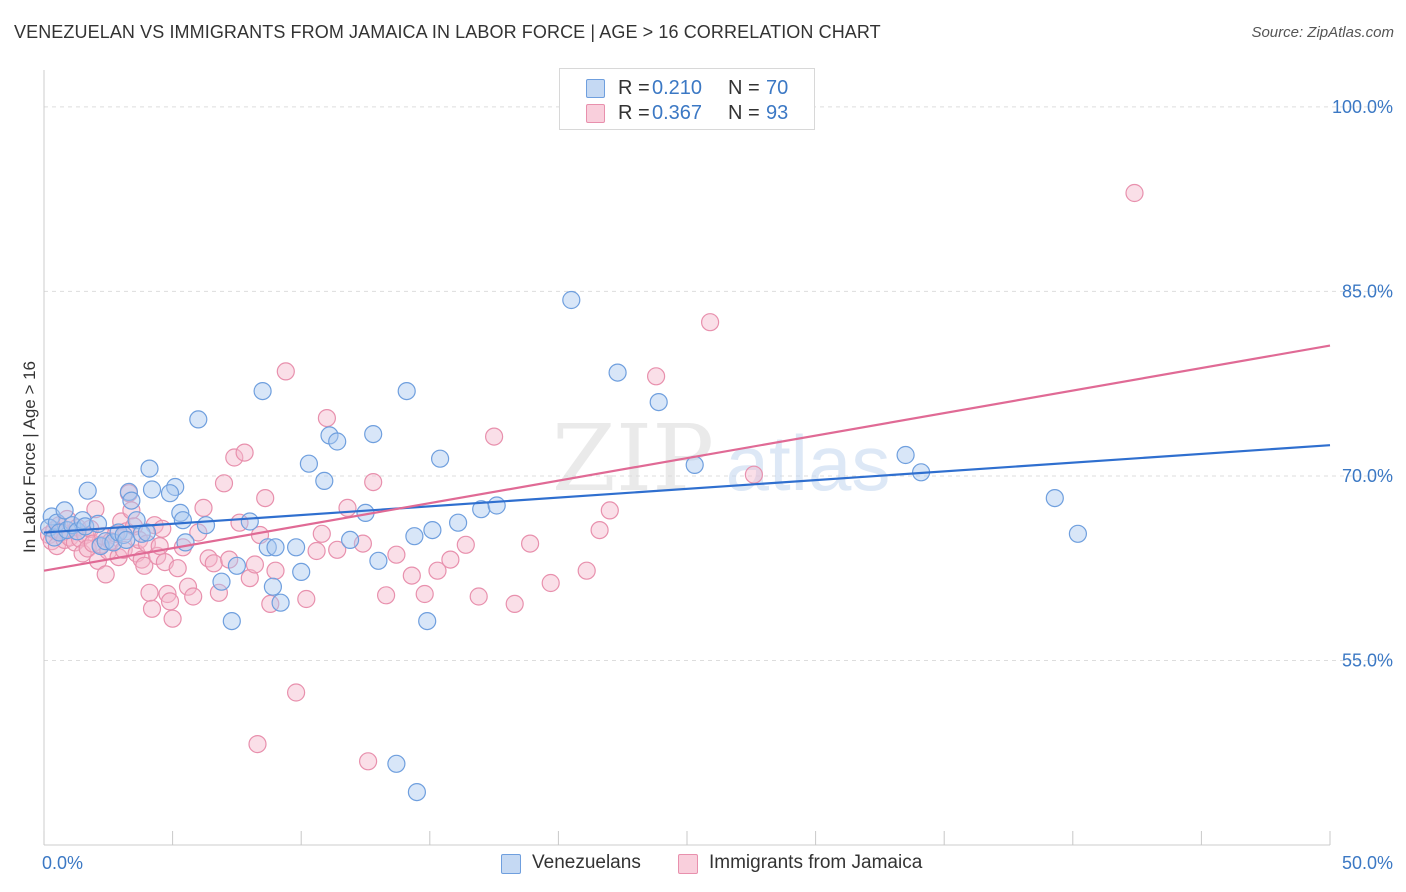  What do you see at coordinates (808, 463) in the screenshot?
I see `watermark-atlas: atlas` at bounding box center [808, 463].